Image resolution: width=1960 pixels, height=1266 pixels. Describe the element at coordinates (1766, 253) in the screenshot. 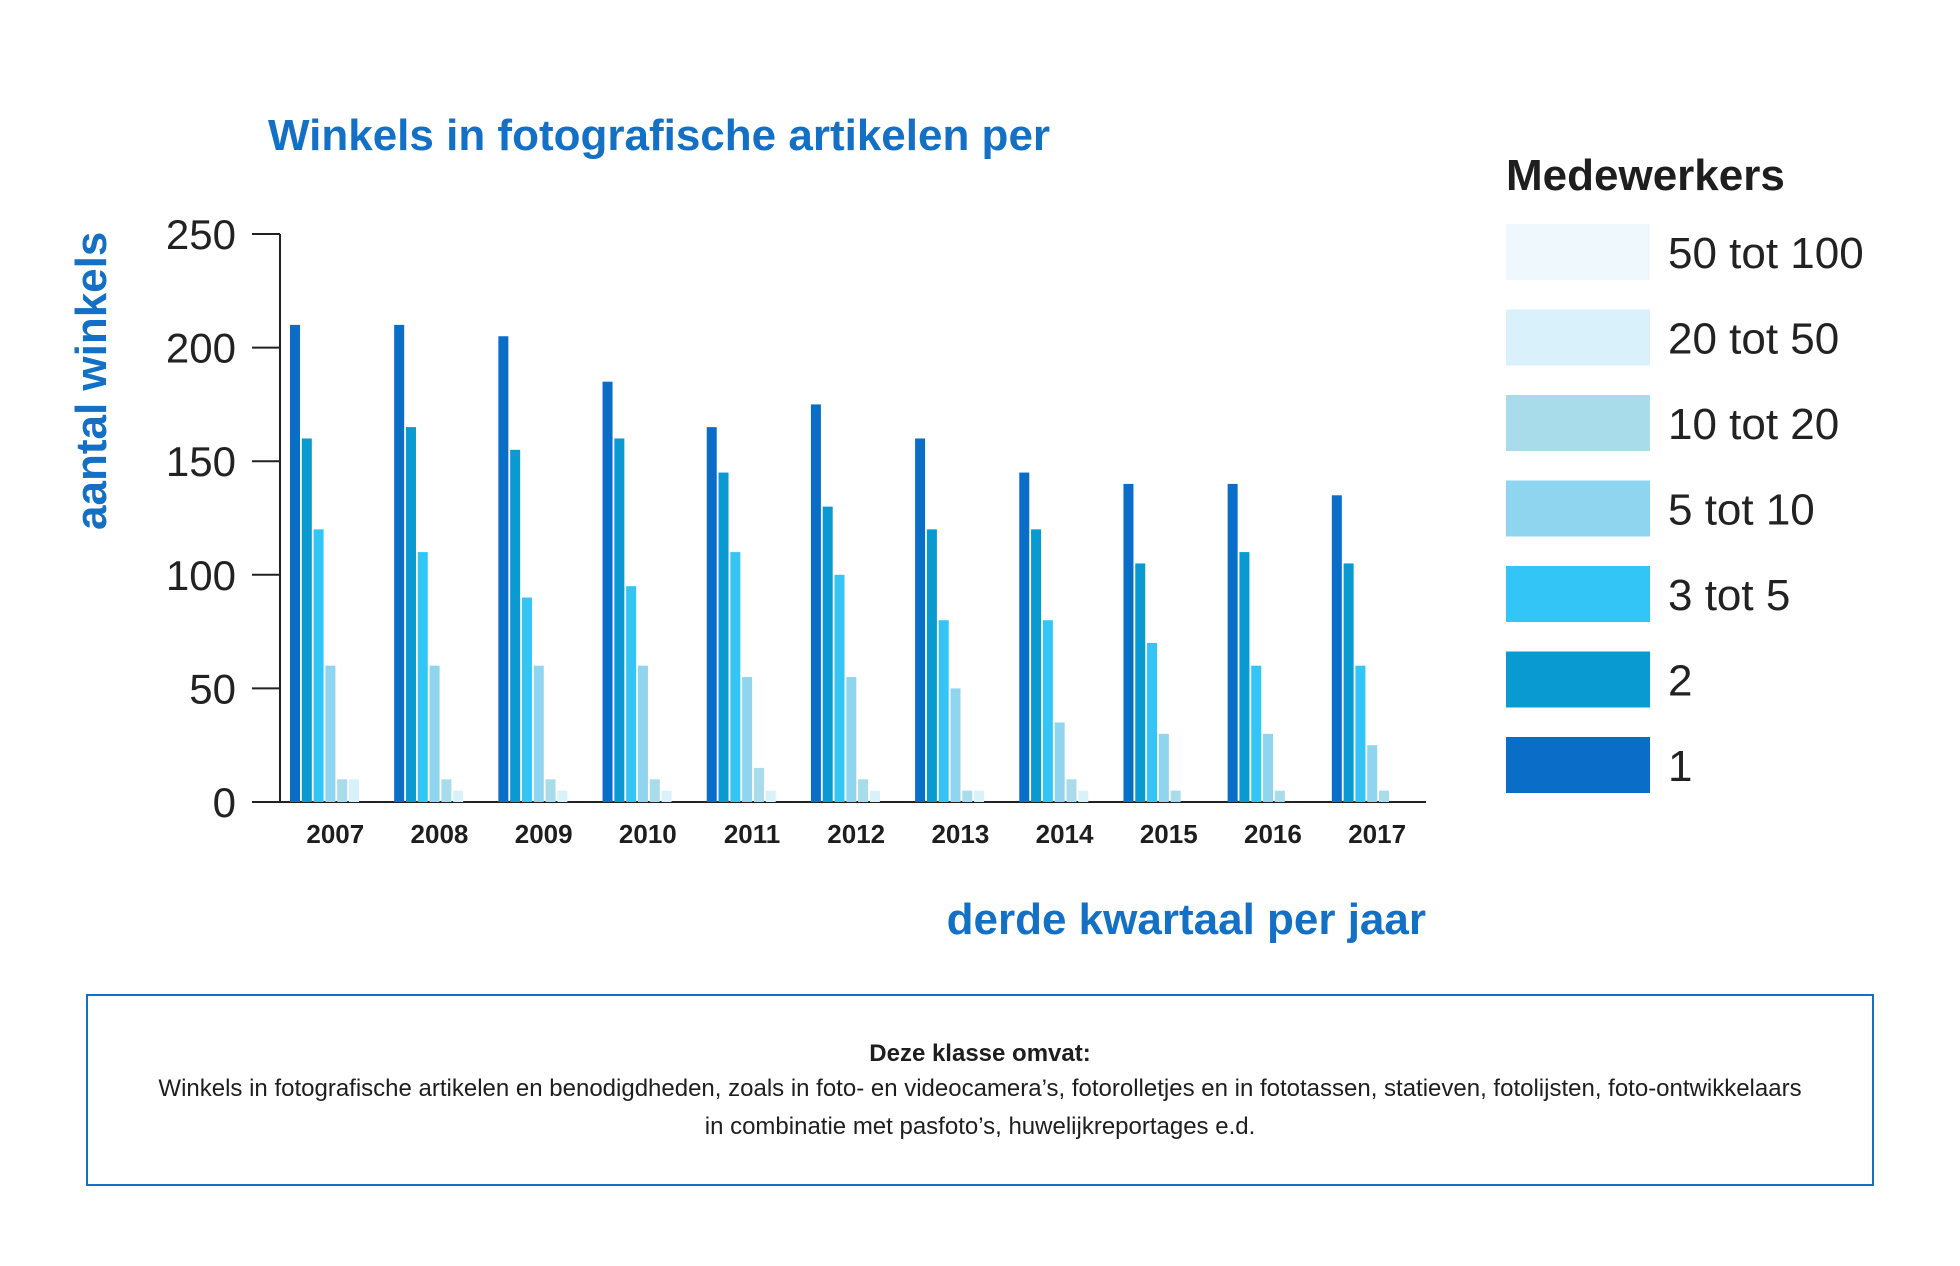

I see `legend-label-0: 50 tot 100` at that location.